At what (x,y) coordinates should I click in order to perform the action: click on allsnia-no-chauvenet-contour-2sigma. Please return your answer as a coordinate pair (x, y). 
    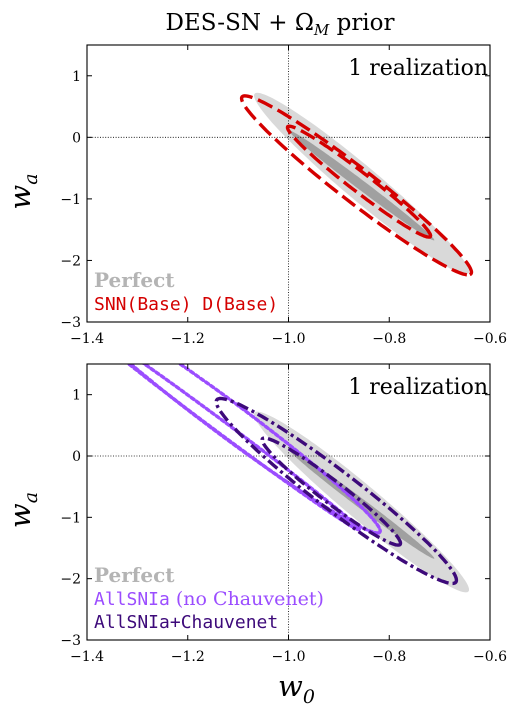
    Looking at the image, I should click on (255, 449).